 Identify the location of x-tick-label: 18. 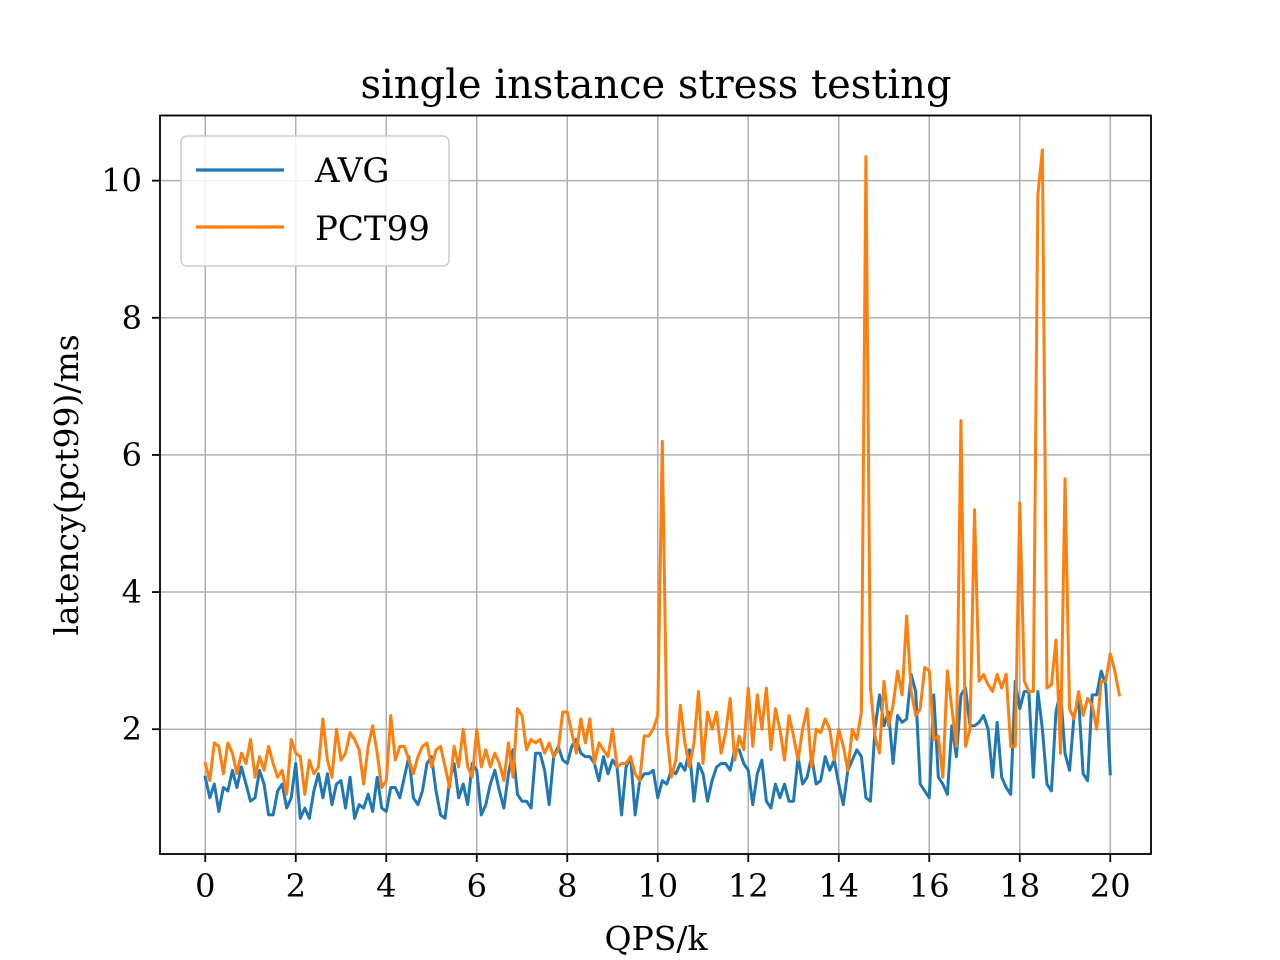
(1019, 886).